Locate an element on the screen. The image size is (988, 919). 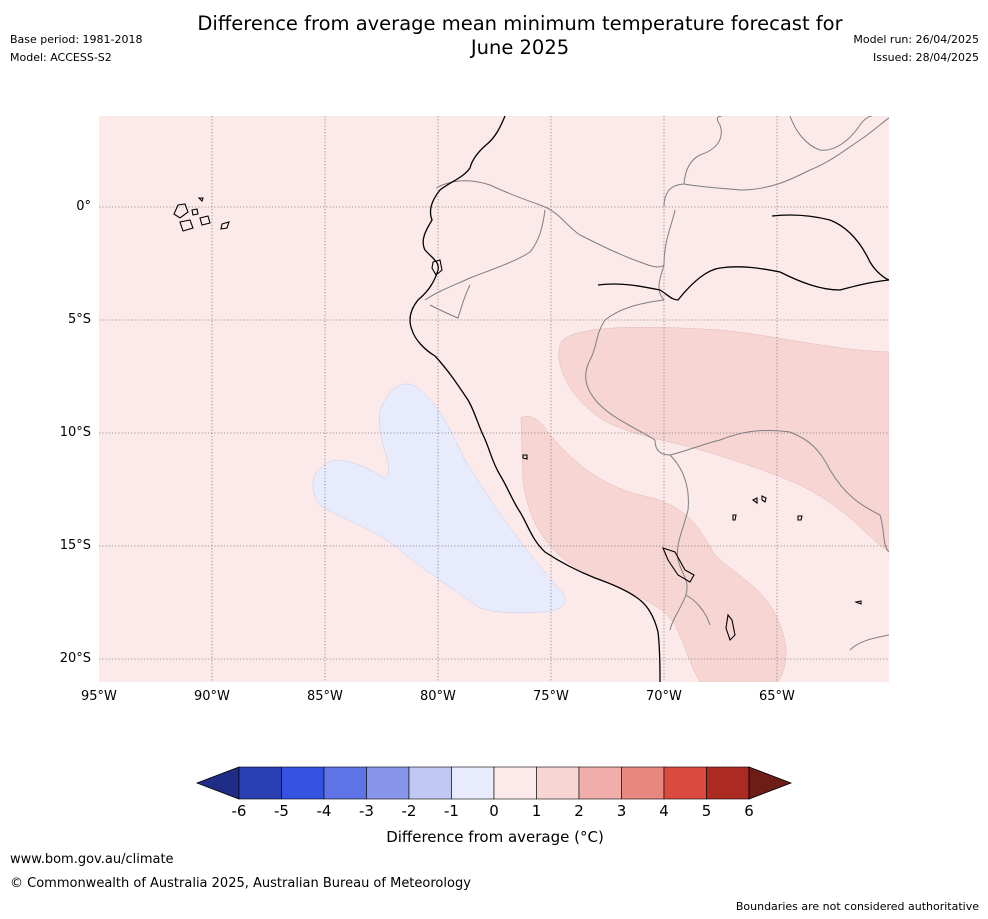
title-line-2: June 2025 is located at coordinates (520, 47).